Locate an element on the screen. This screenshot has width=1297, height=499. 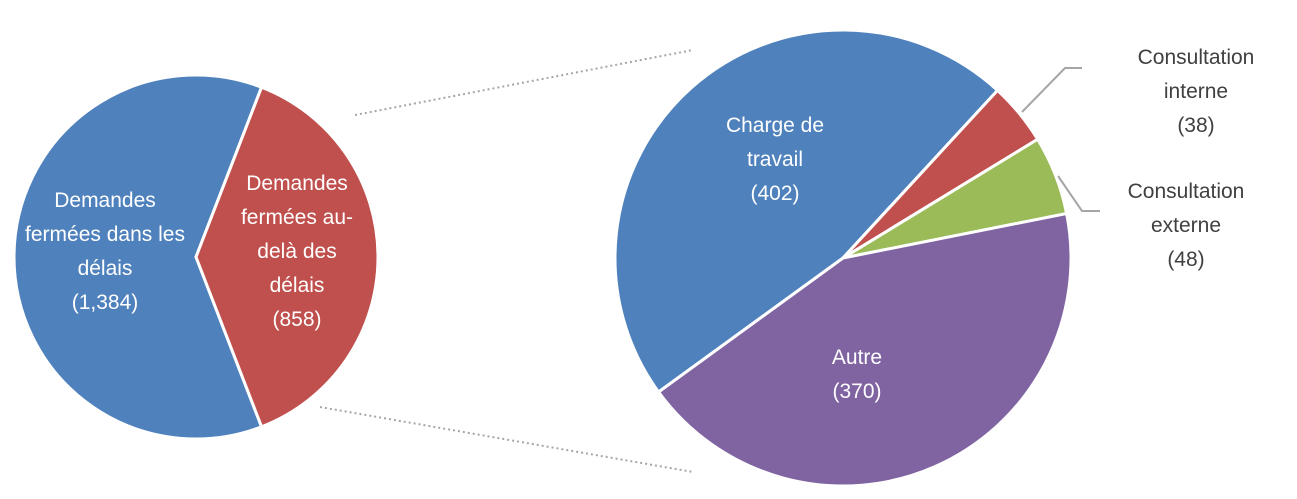
value-label: (402) is located at coordinates (775, 193).